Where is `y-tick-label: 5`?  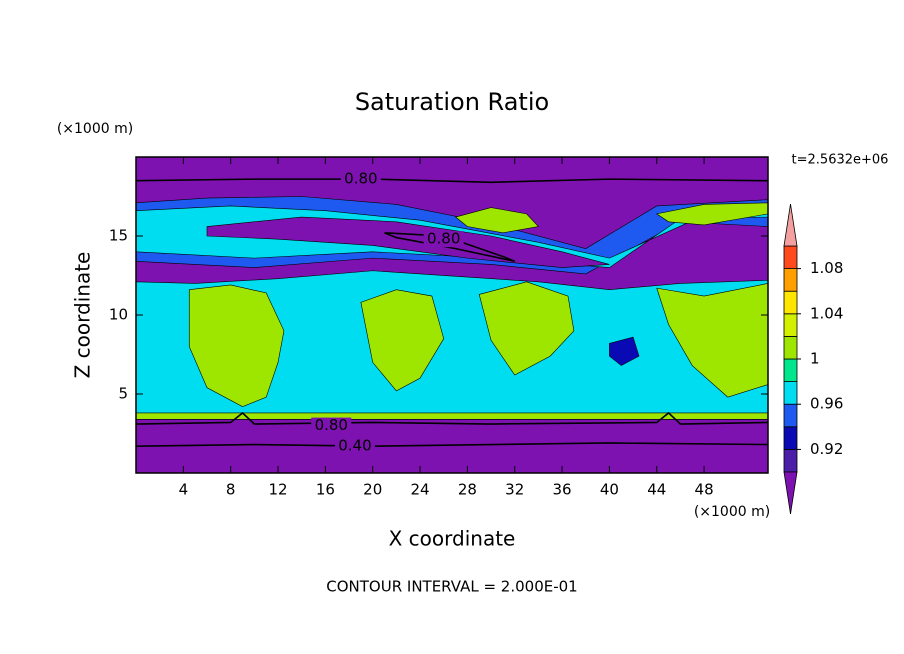
y-tick-label: 5 is located at coordinates (123, 394).